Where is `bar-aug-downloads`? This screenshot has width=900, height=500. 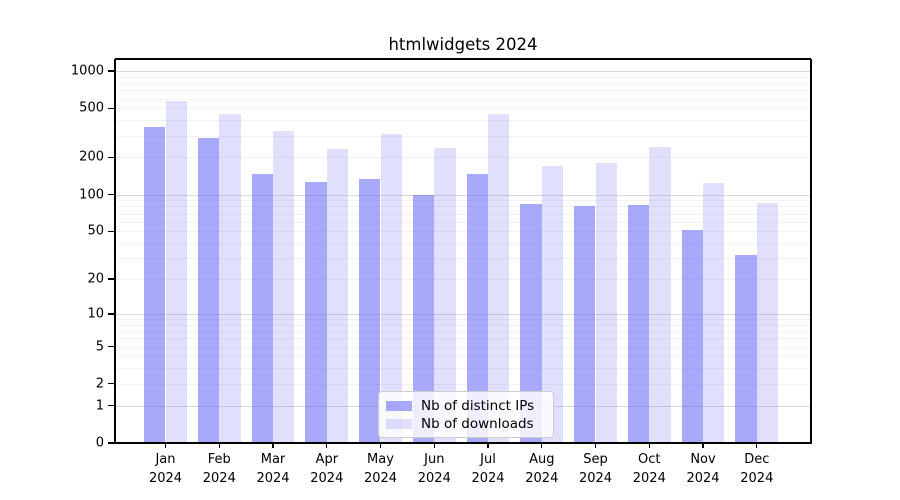 bar-aug-downloads is located at coordinates (552, 304).